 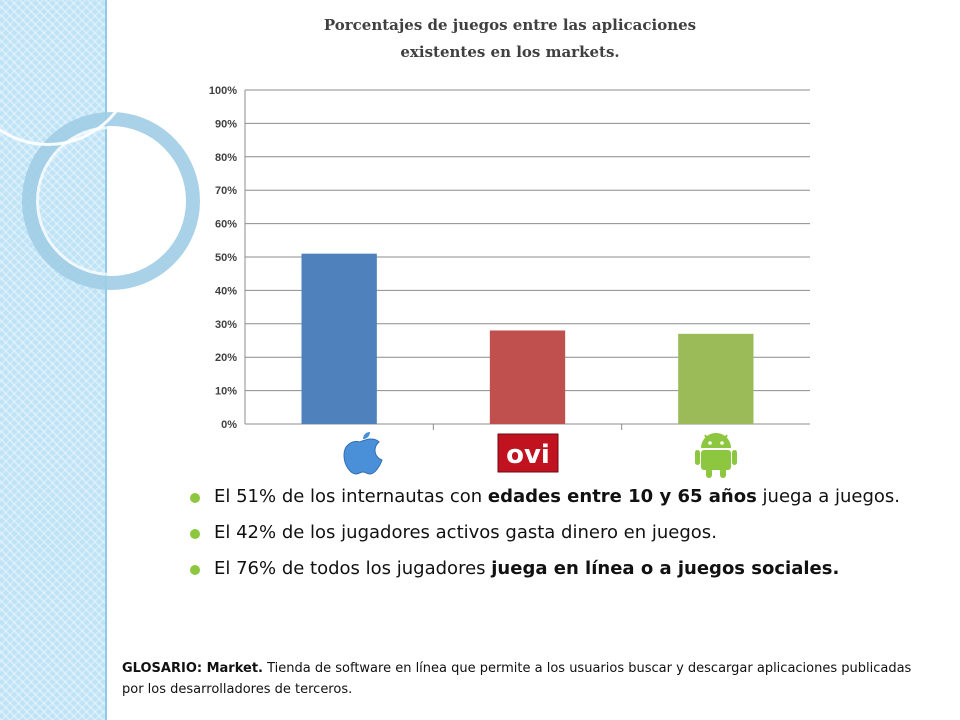 I want to click on bar-ovi, so click(x=527, y=377).